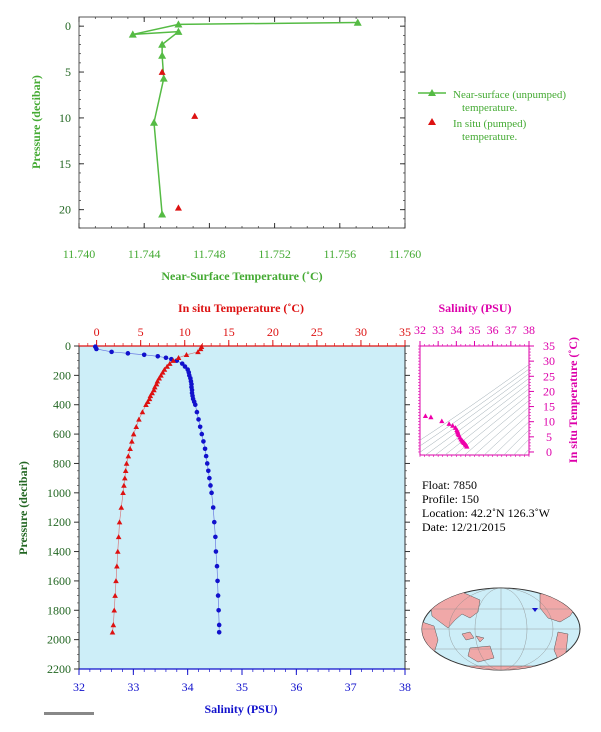 This screenshot has width=601, height=732. What do you see at coordinates (490, 124) in the screenshot?
I see `legend-pumped-line1: In situ (pumped)` at bounding box center [490, 124].